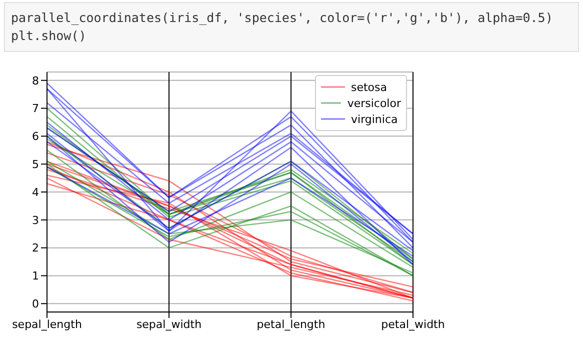 The height and width of the screenshot is (342, 583). What do you see at coordinates (35, 248) in the screenshot?
I see `y-tick-label: 2` at bounding box center [35, 248].